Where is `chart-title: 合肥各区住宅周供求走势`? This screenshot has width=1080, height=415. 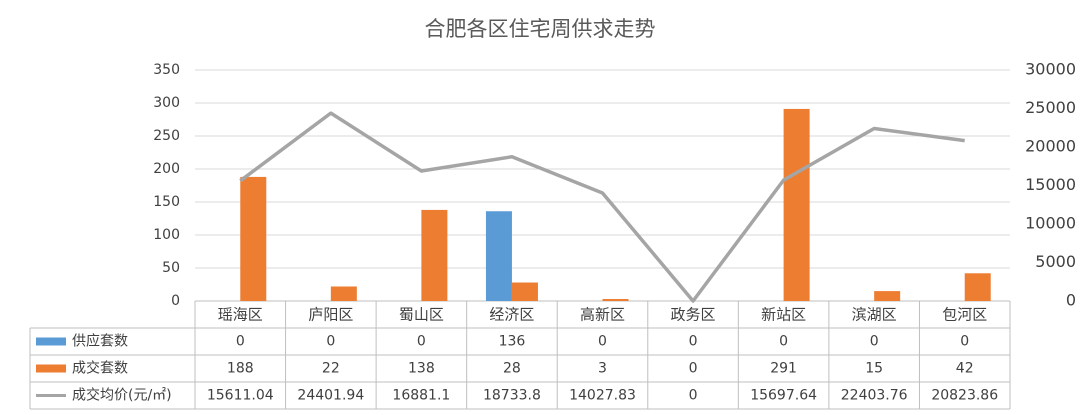
chart-title: 合肥各区住宅周供求走势 is located at coordinates (540, 29).